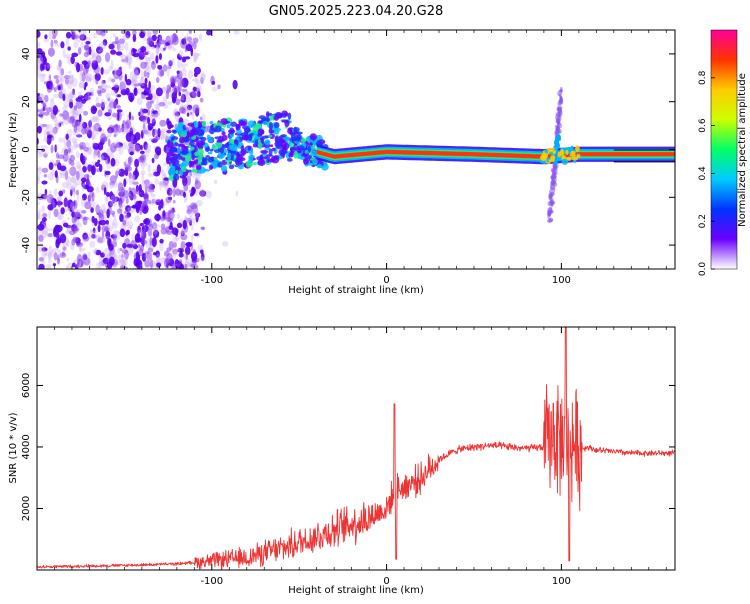 The height and width of the screenshot is (604, 750). I want to click on colorbar-tick-label: 0.6, so click(703, 125).